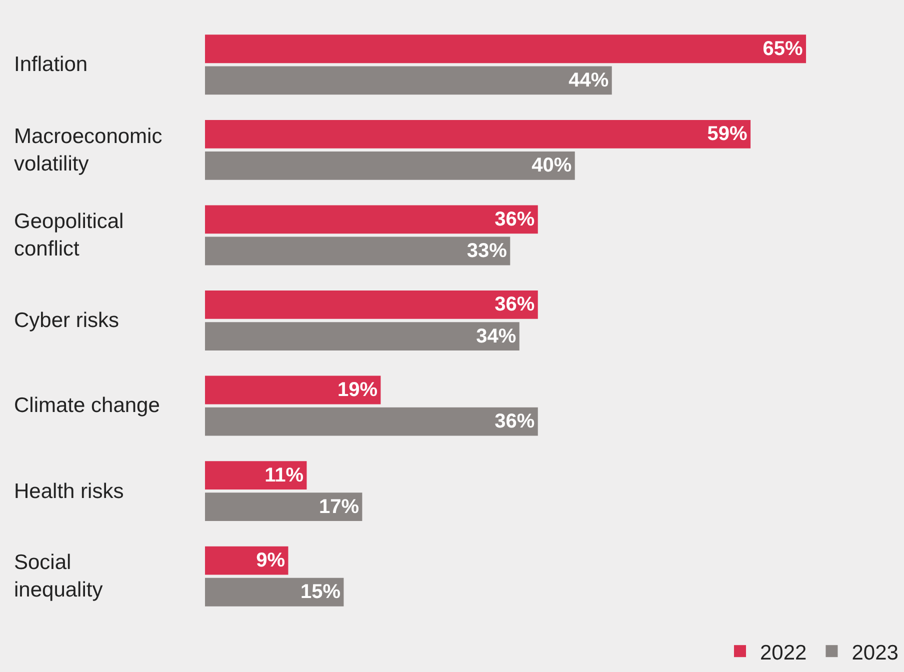  Describe the element at coordinates (88, 150) in the screenshot. I see `y-tick-label: Macroeconomic volatility` at that location.